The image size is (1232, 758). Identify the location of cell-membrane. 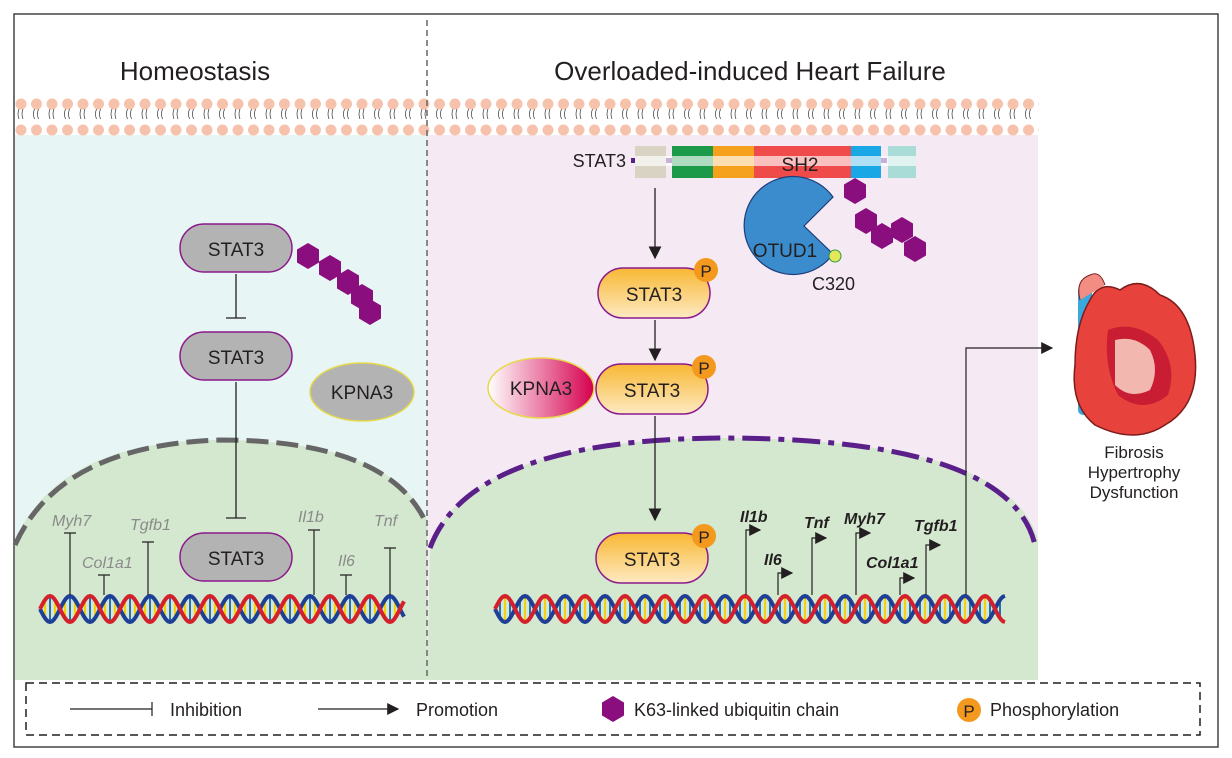
(526, 118).